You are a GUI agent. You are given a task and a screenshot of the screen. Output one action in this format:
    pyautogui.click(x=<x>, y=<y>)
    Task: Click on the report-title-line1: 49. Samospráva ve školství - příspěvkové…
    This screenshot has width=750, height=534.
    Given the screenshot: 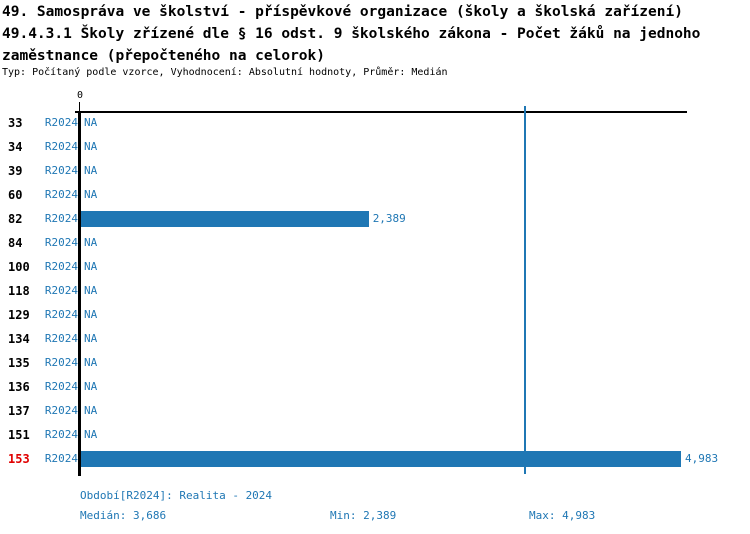 What is the action you would take?
    pyautogui.click(x=342, y=12)
    